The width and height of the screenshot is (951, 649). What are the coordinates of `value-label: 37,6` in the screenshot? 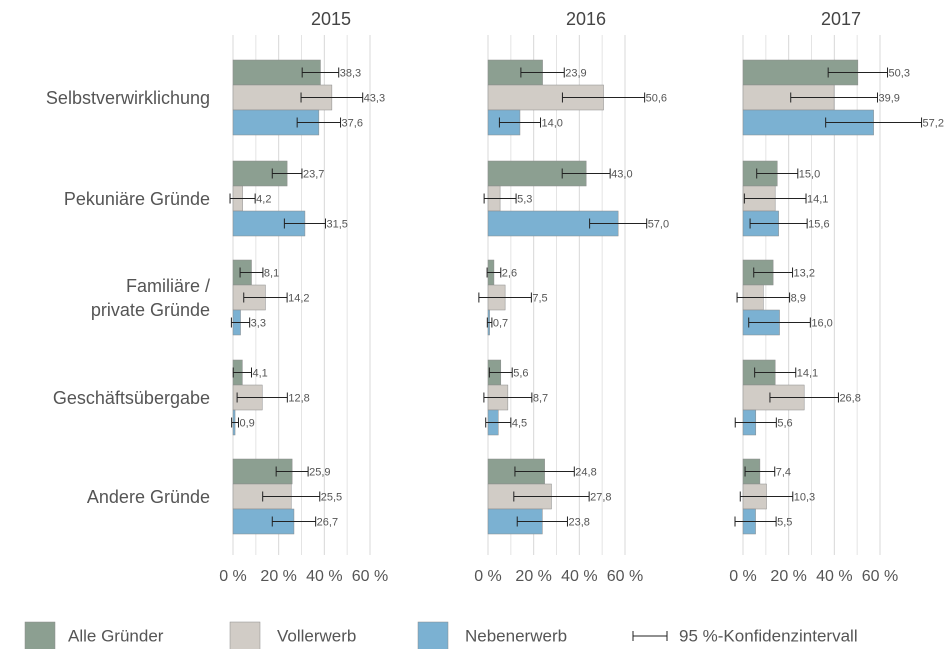 It's located at (352, 123).